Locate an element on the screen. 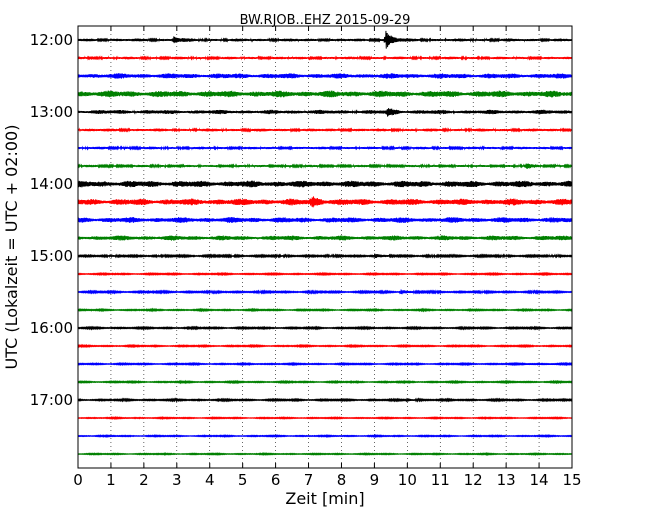 This screenshot has height=520, width=650. x-tick-label: 8 is located at coordinates (342, 480).